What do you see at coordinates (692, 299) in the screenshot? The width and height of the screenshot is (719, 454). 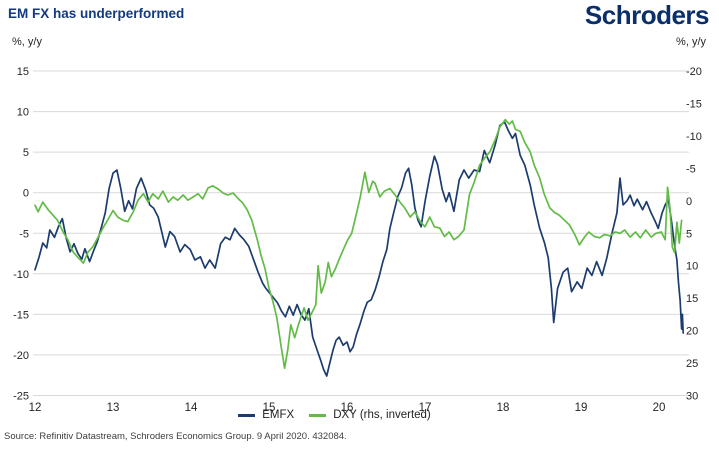 I see `right-axis-tick-label: 15` at bounding box center [692, 299].